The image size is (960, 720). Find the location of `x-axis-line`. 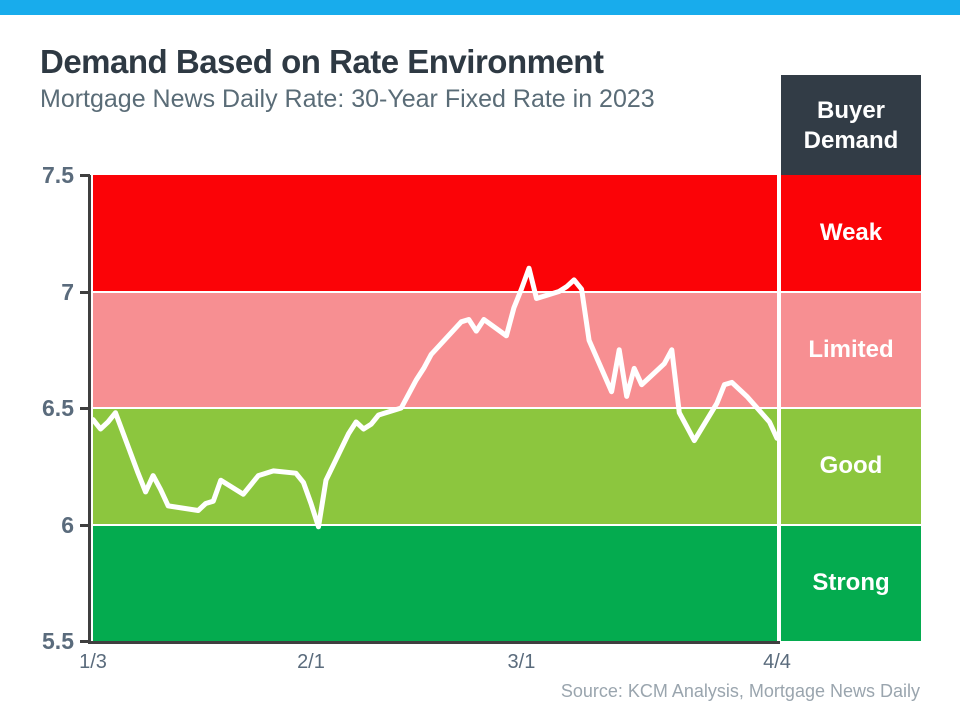

x-axis-line is located at coordinates (434, 642).